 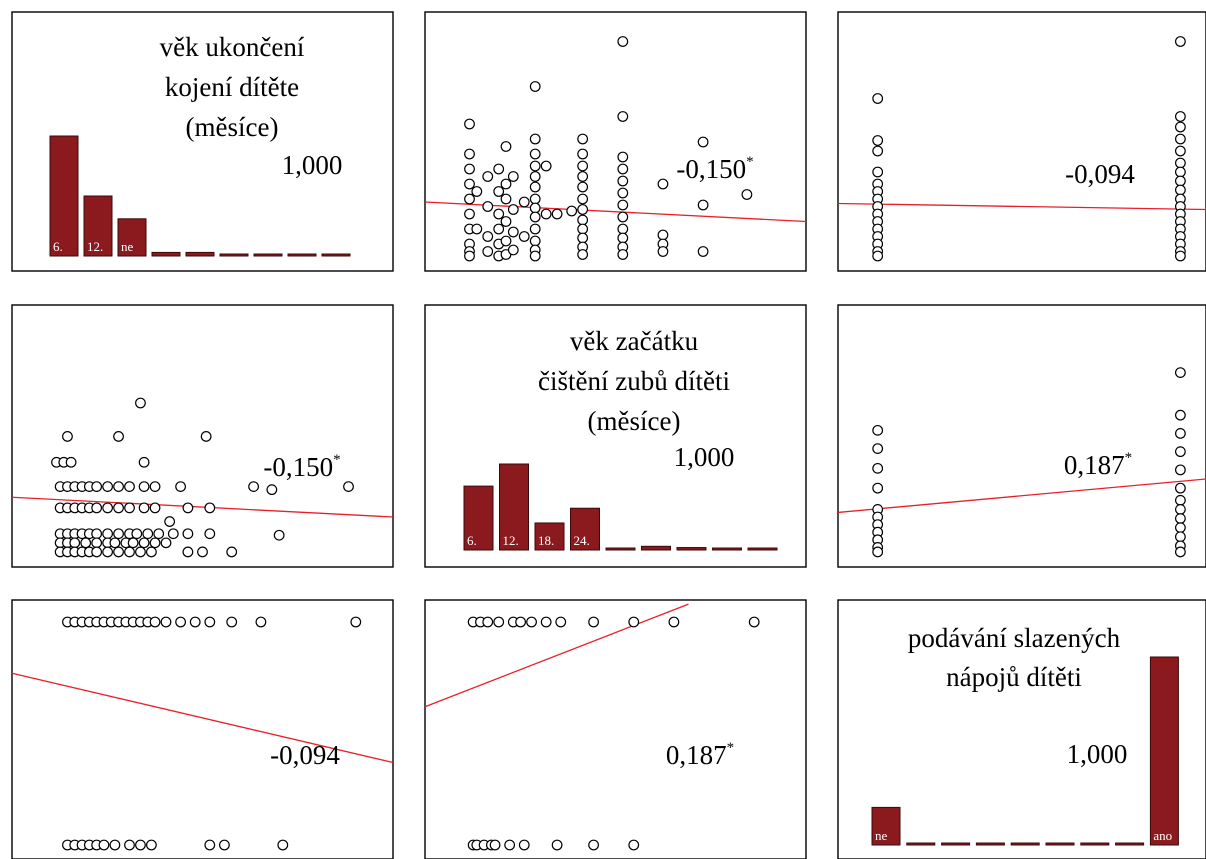 I want to click on correlation-coefficient: 1,000, so click(x=704, y=457).